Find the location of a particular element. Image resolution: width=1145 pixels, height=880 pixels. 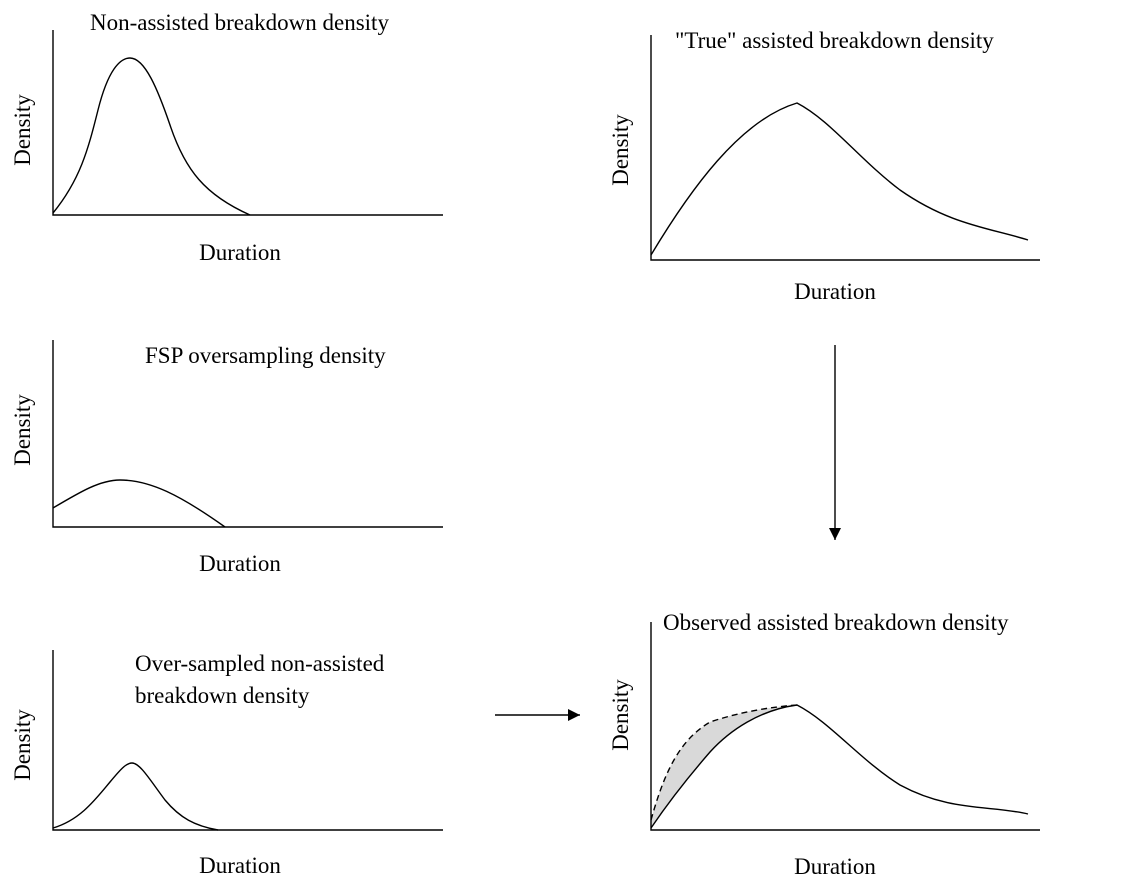

panel-title: Over-sampled non-assisted is located at coordinates (260, 663).